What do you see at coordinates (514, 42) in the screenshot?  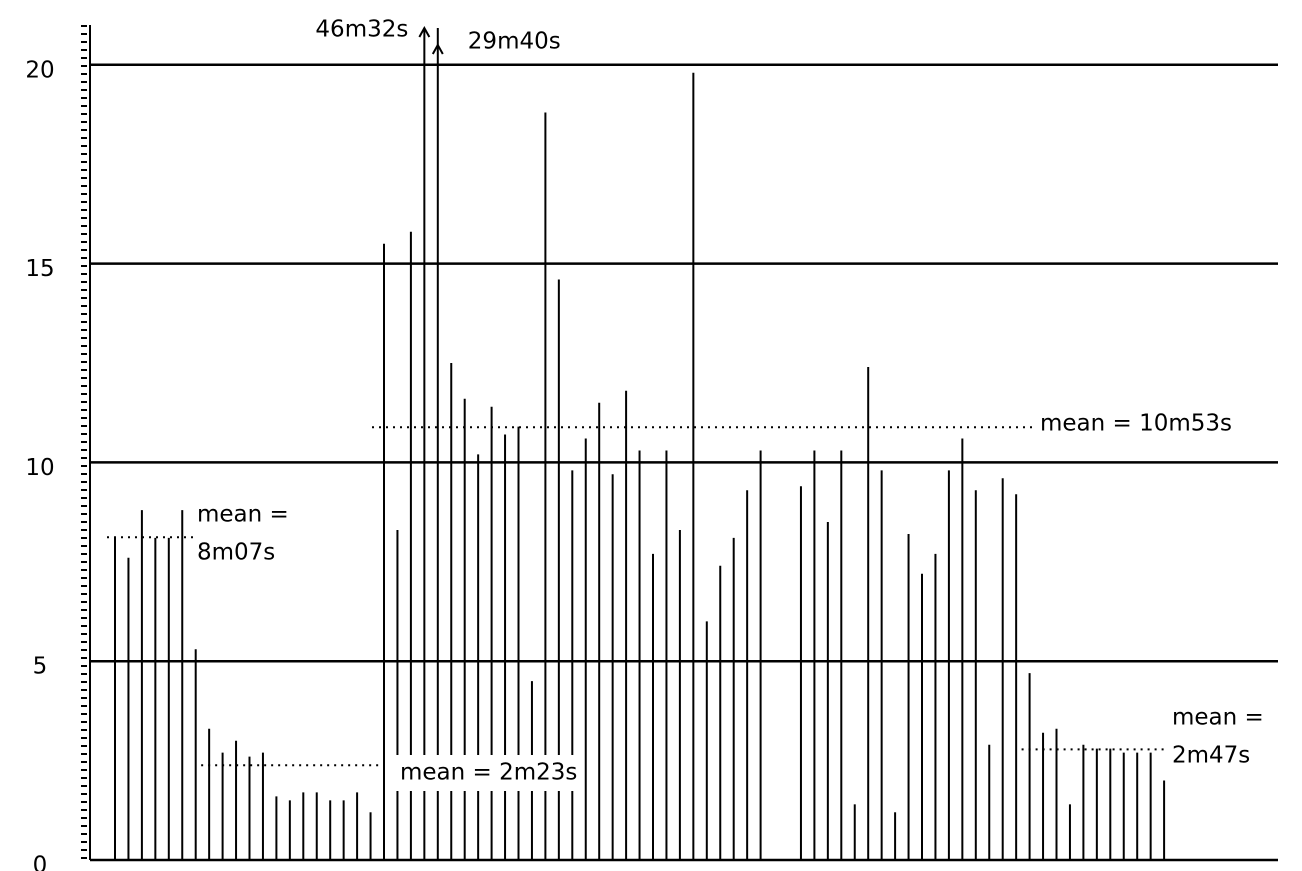 I see `value-label: 29m40s` at bounding box center [514, 42].